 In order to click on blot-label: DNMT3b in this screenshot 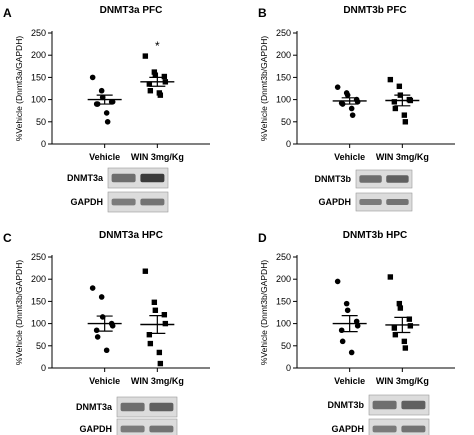, I will do `click(346, 405)`.